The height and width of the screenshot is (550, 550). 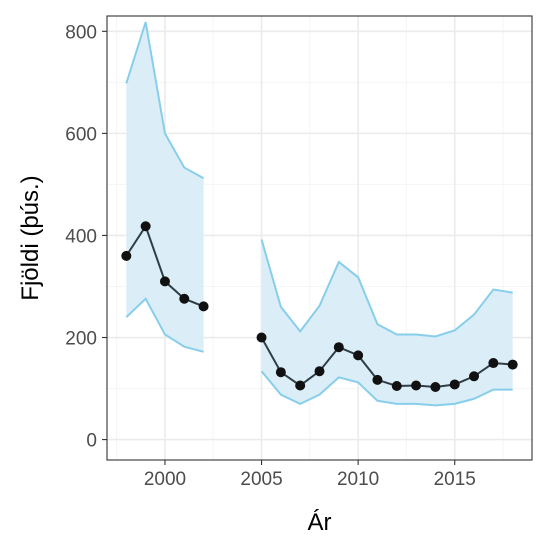 What do you see at coordinates (81, 134) in the screenshot?
I see `y-tick-label: 600` at bounding box center [81, 134].